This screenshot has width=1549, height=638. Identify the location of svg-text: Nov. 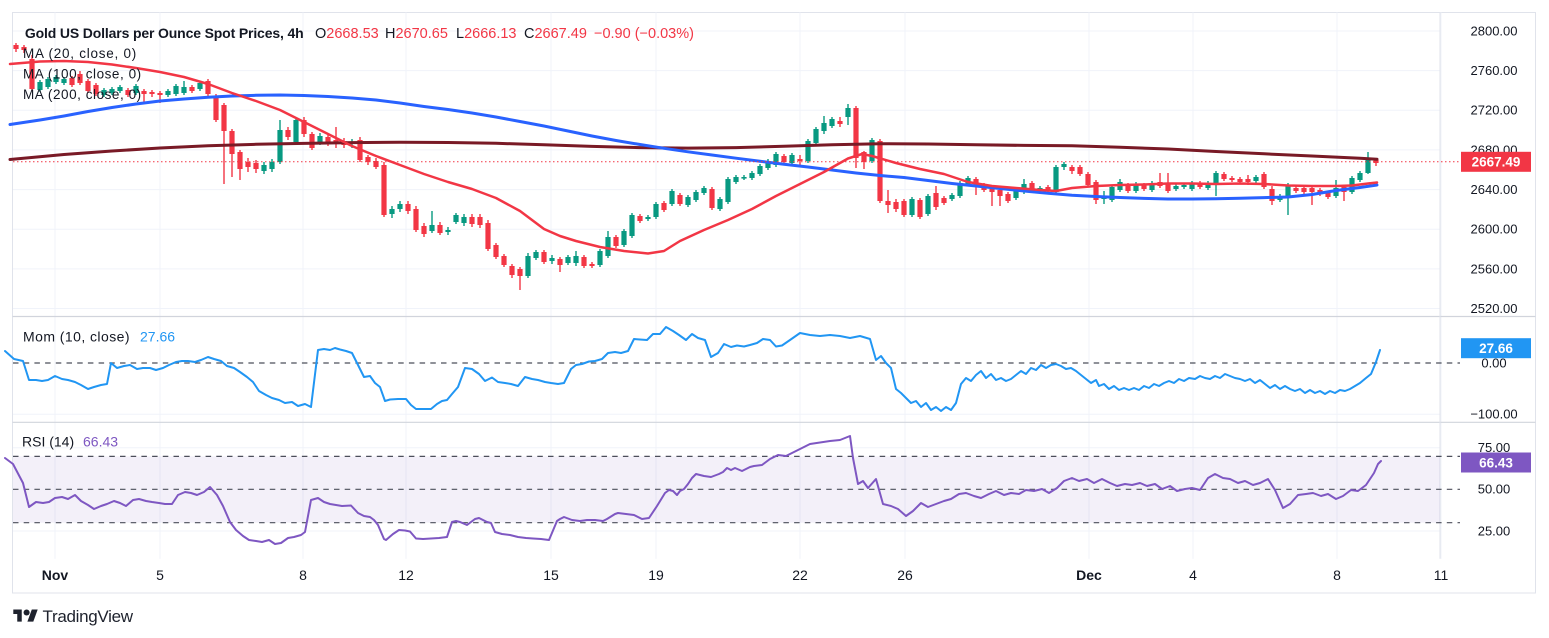
(55, 575).